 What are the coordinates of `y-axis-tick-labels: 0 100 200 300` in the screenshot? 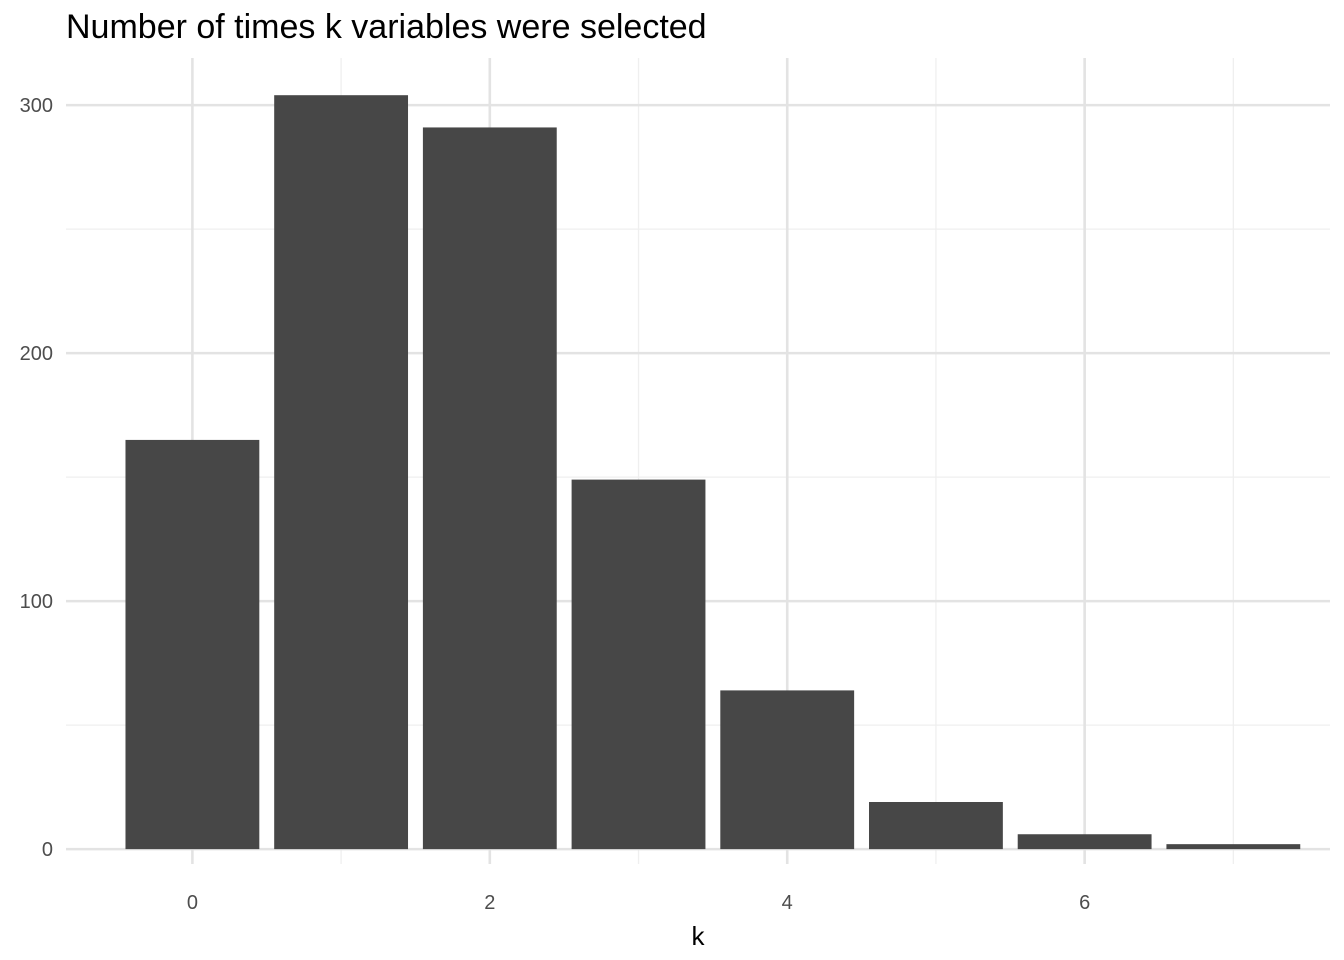 It's located at (36, 478).